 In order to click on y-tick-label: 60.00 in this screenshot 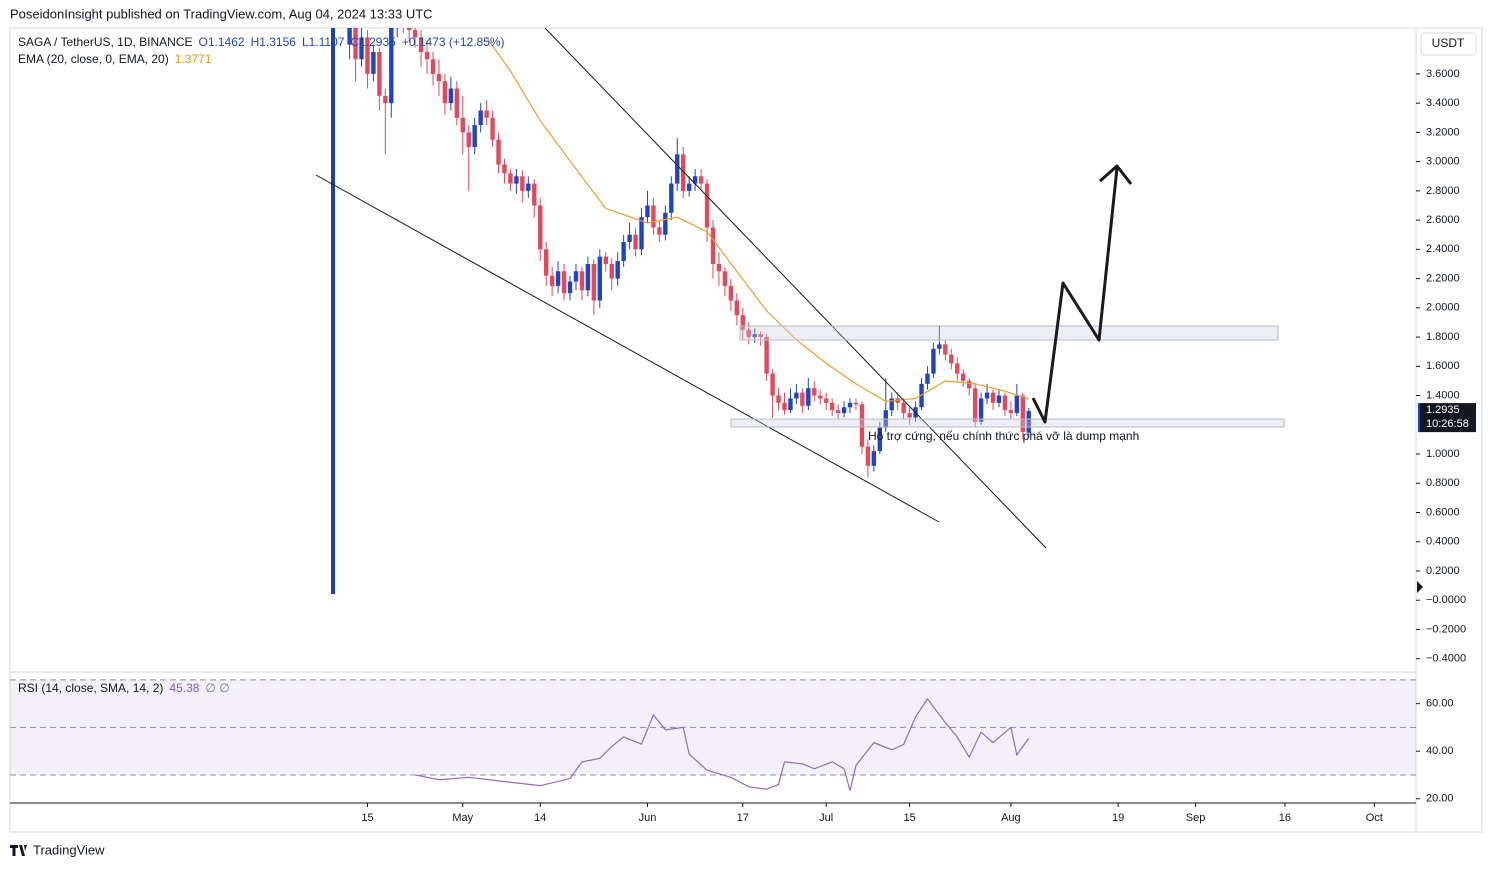, I will do `click(1440, 704)`.